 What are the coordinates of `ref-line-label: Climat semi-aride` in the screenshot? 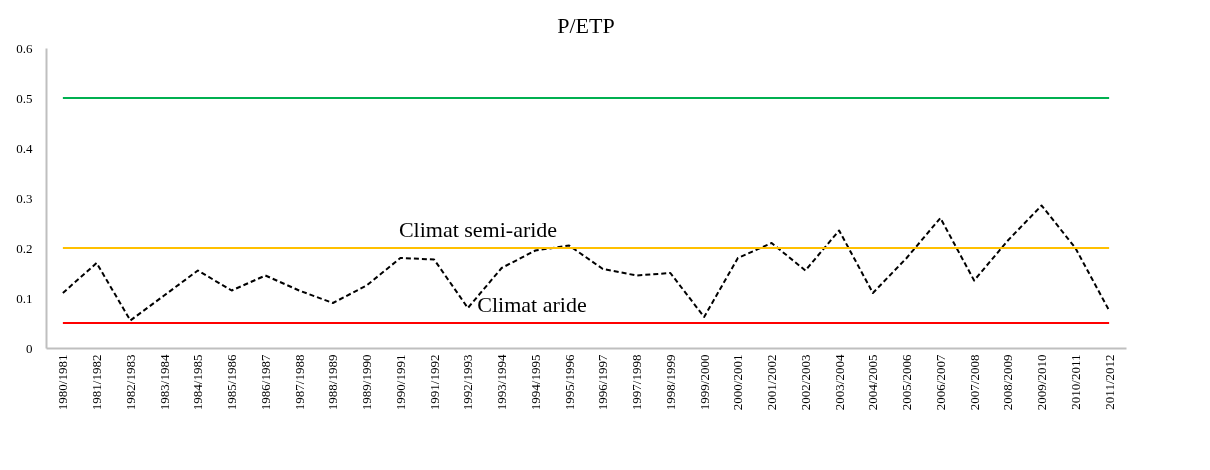 It's located at (478, 229).